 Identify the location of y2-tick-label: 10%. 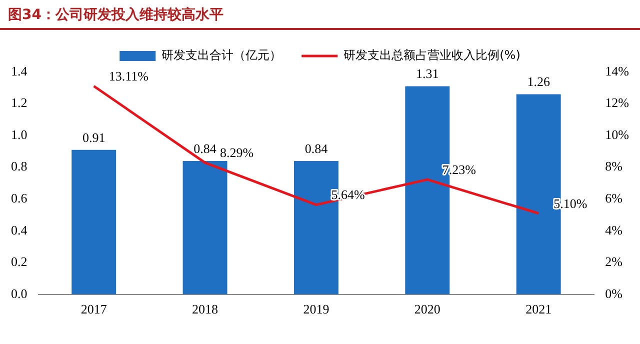
(617, 134).